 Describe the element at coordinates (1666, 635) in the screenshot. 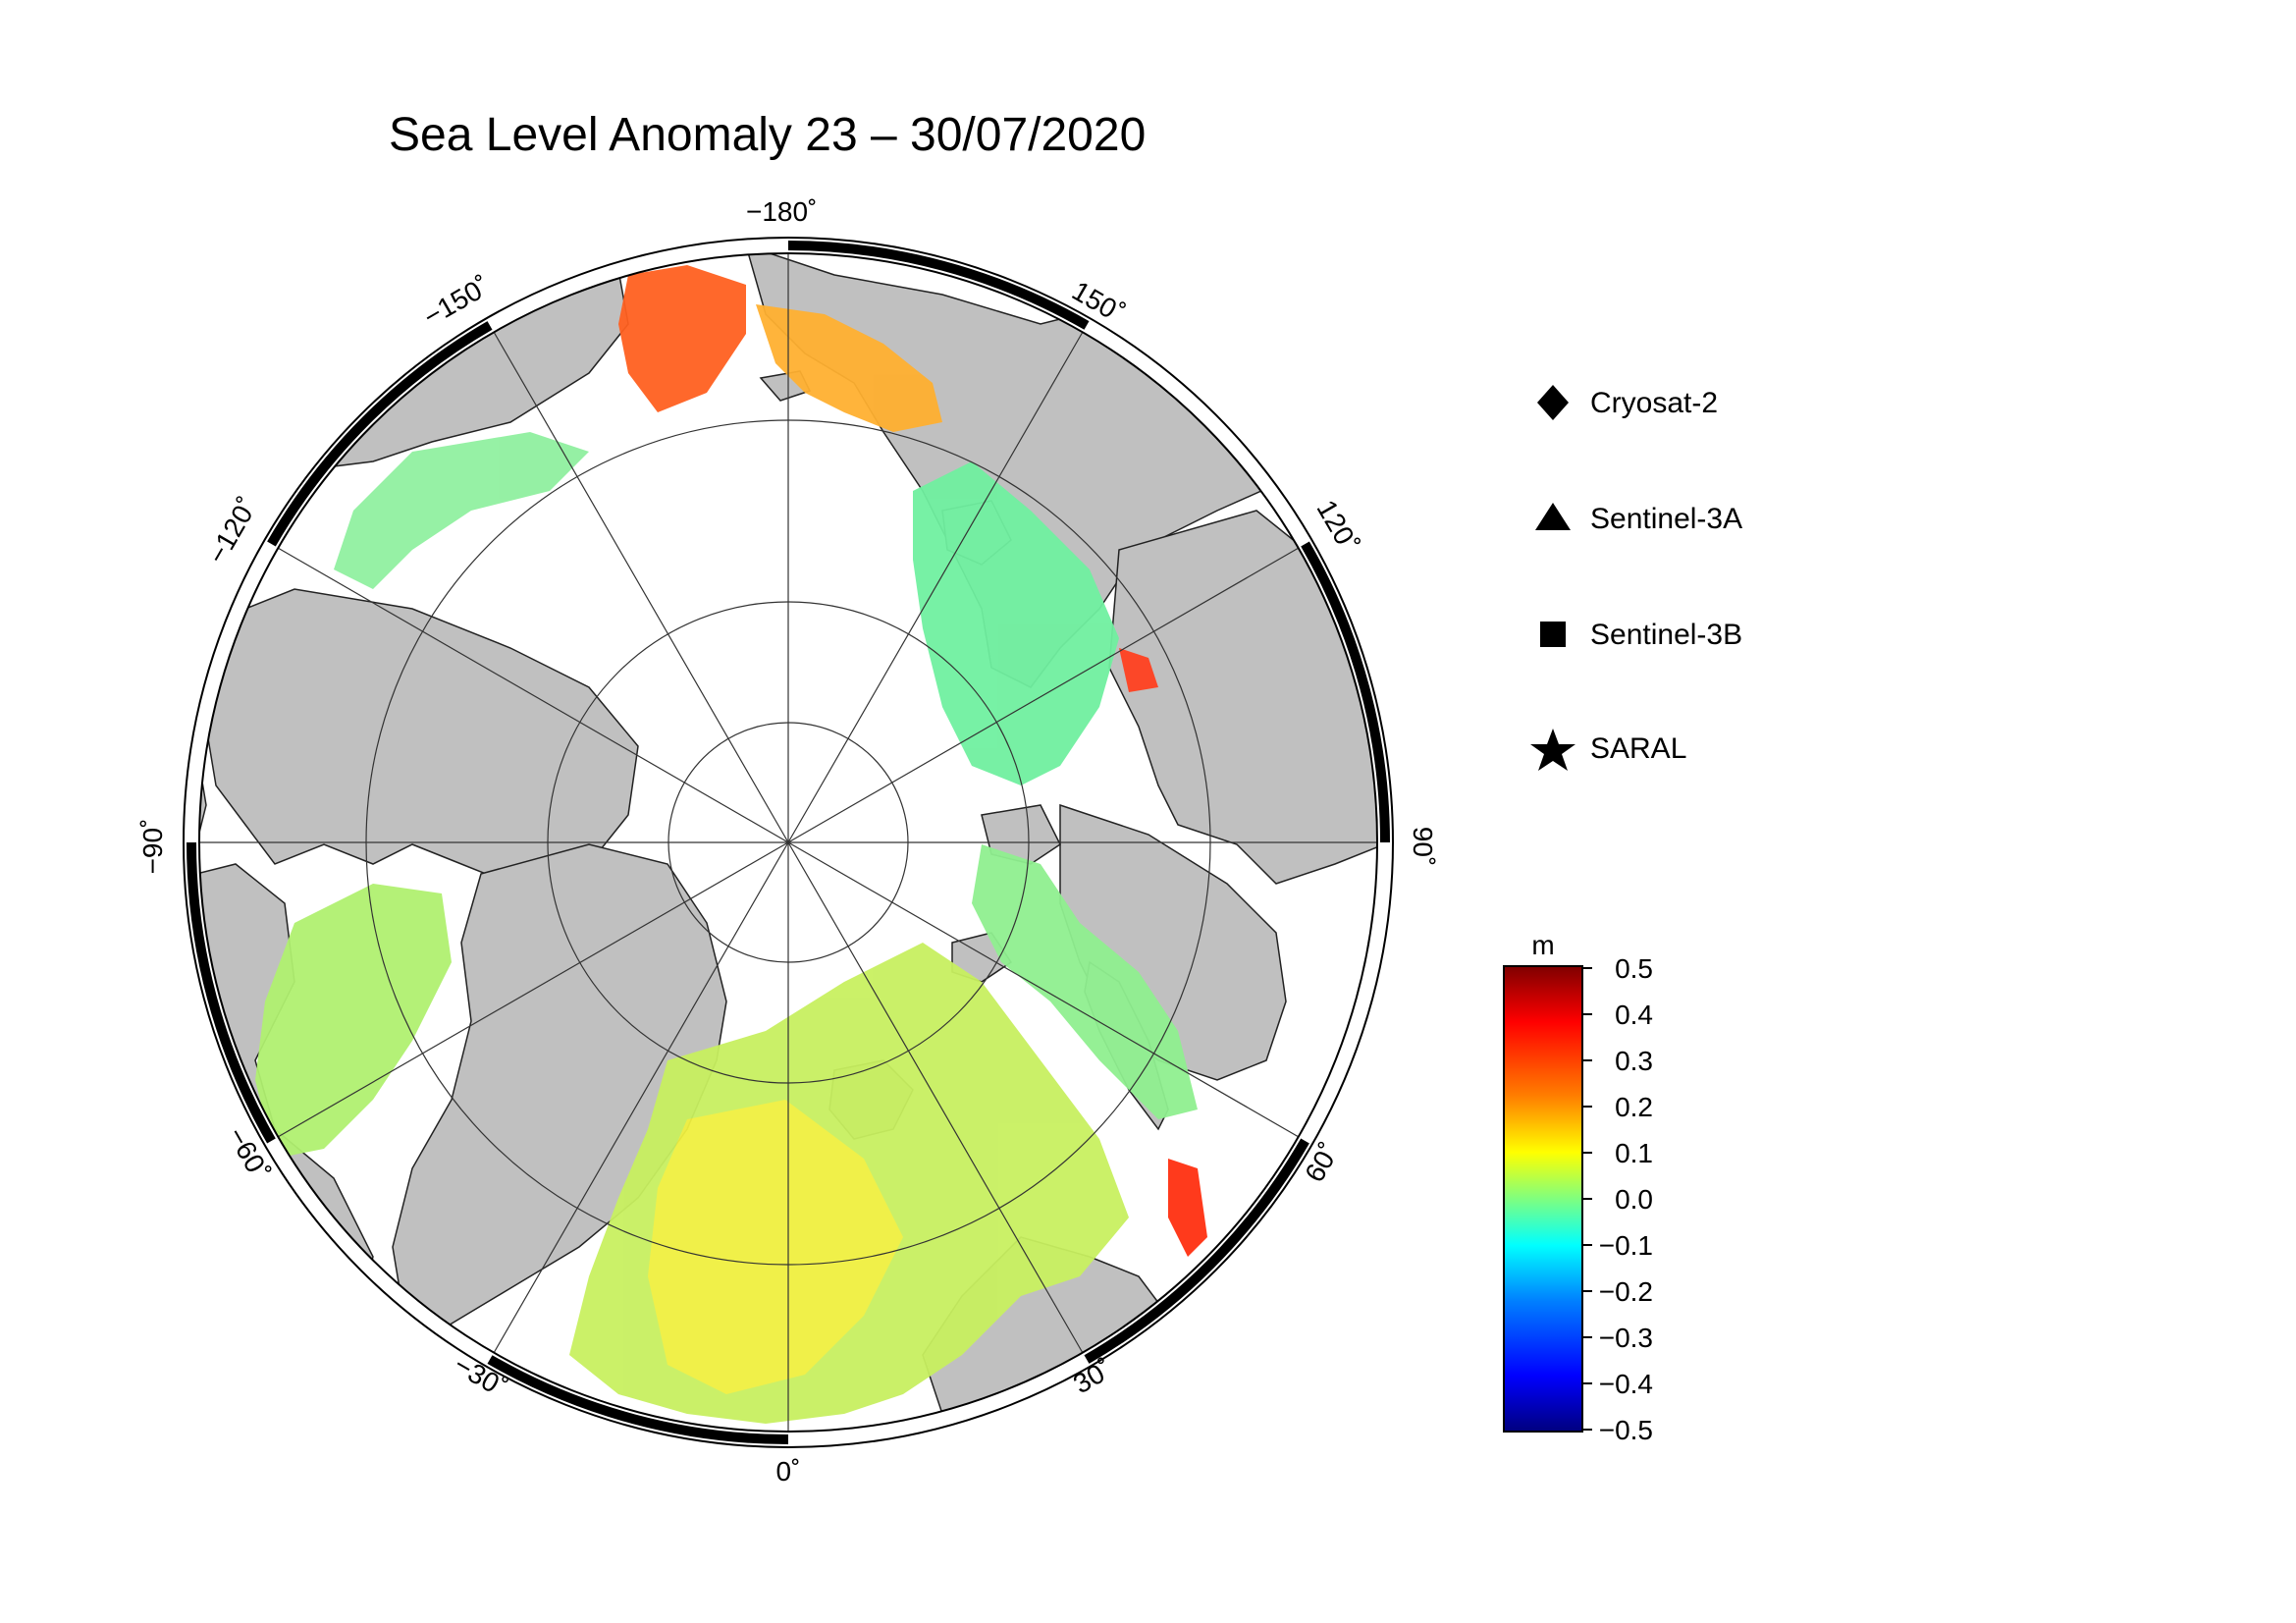

I see `legend-label-sentinel3b: Sentinel-3B` at that location.